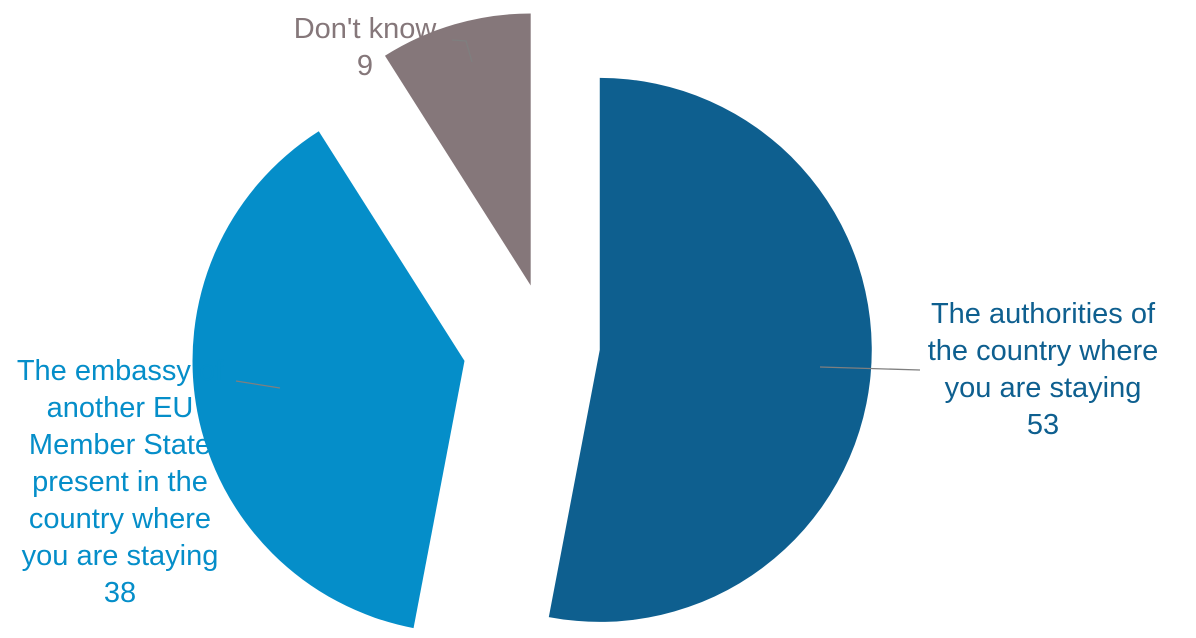  I want to click on slice-label-line: present in the, so click(120, 482).